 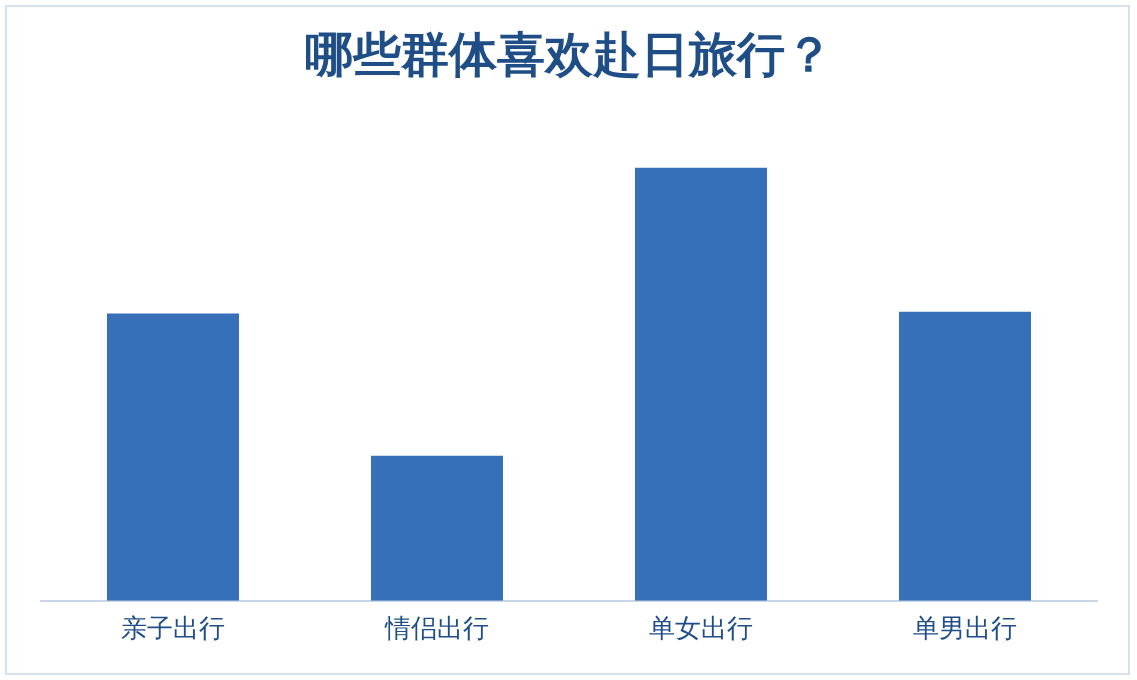 I want to click on chart-title: 哪些群体喜欢赴日旅行？, so click(x=569, y=54).